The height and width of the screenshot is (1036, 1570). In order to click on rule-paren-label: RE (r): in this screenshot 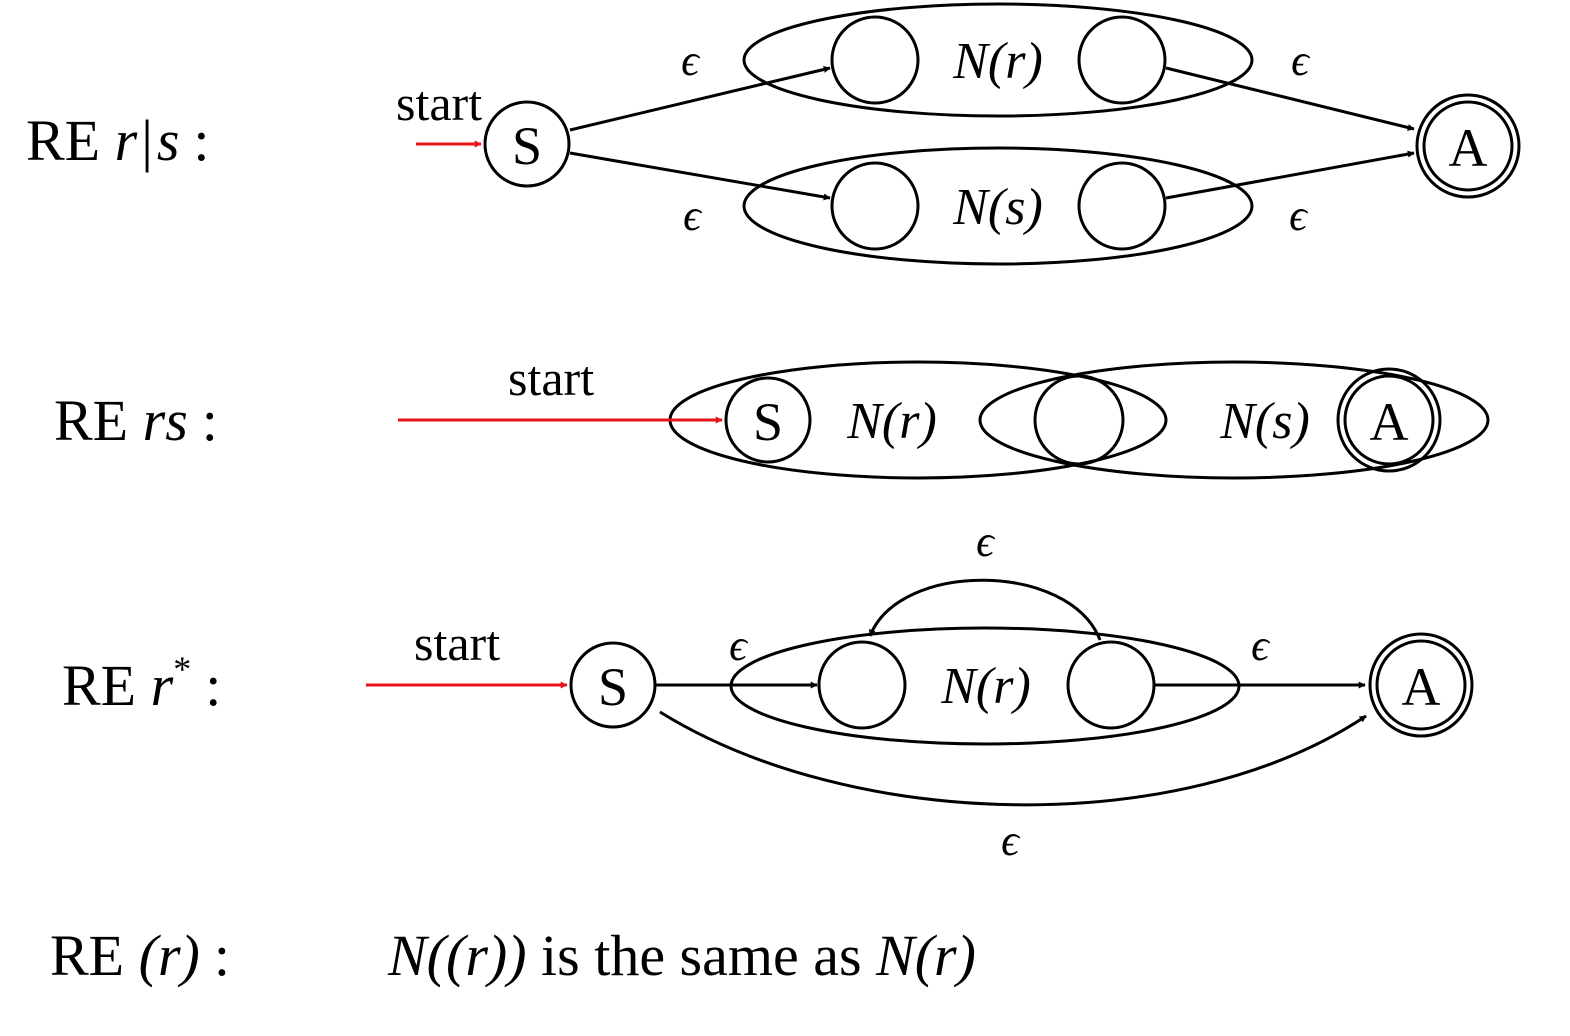, I will do `click(140, 955)`.